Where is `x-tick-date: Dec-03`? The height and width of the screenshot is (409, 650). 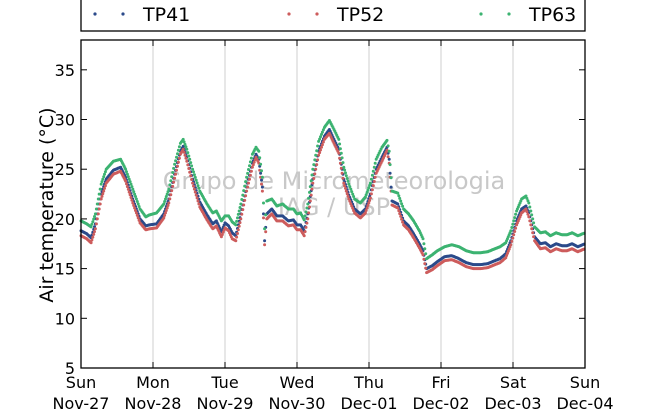 x-tick-date: Dec-03 is located at coordinates (512, 401).